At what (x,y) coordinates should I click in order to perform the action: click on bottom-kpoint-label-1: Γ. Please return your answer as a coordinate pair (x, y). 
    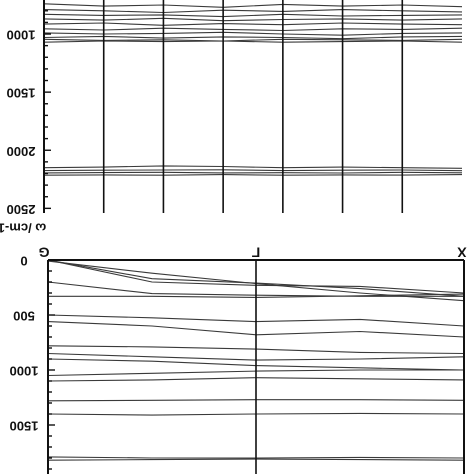
    Looking at the image, I should click on (255, 252).